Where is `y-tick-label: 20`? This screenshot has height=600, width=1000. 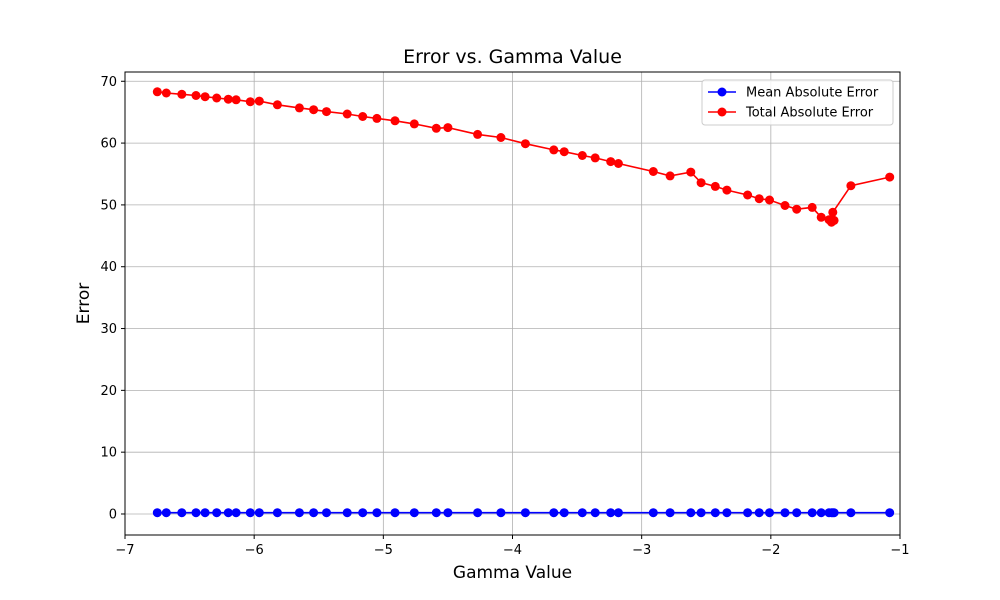 y-tick-label: 20 is located at coordinates (108, 391).